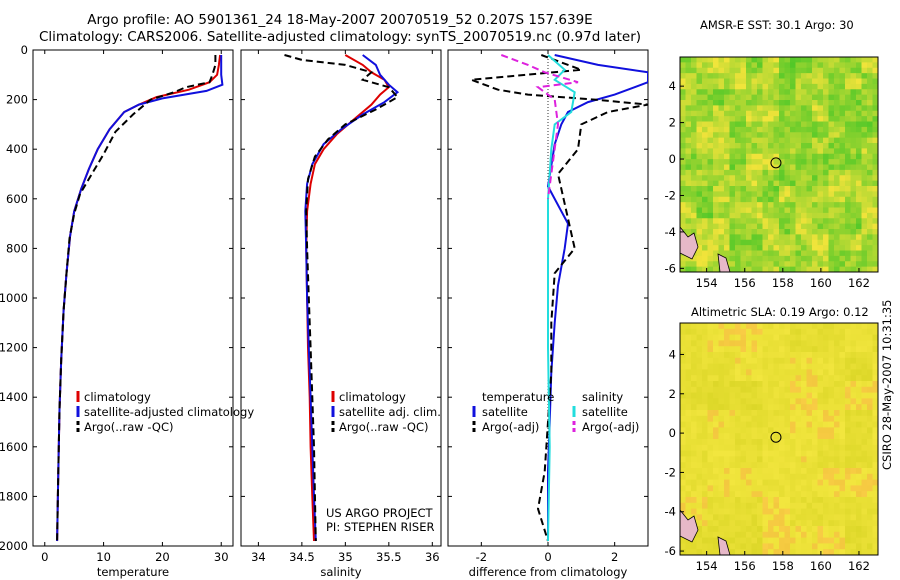 The image size is (900, 580). Describe the element at coordinates (707, 566) in the screenshot. I see `sla-xtick-label: 154` at that location.